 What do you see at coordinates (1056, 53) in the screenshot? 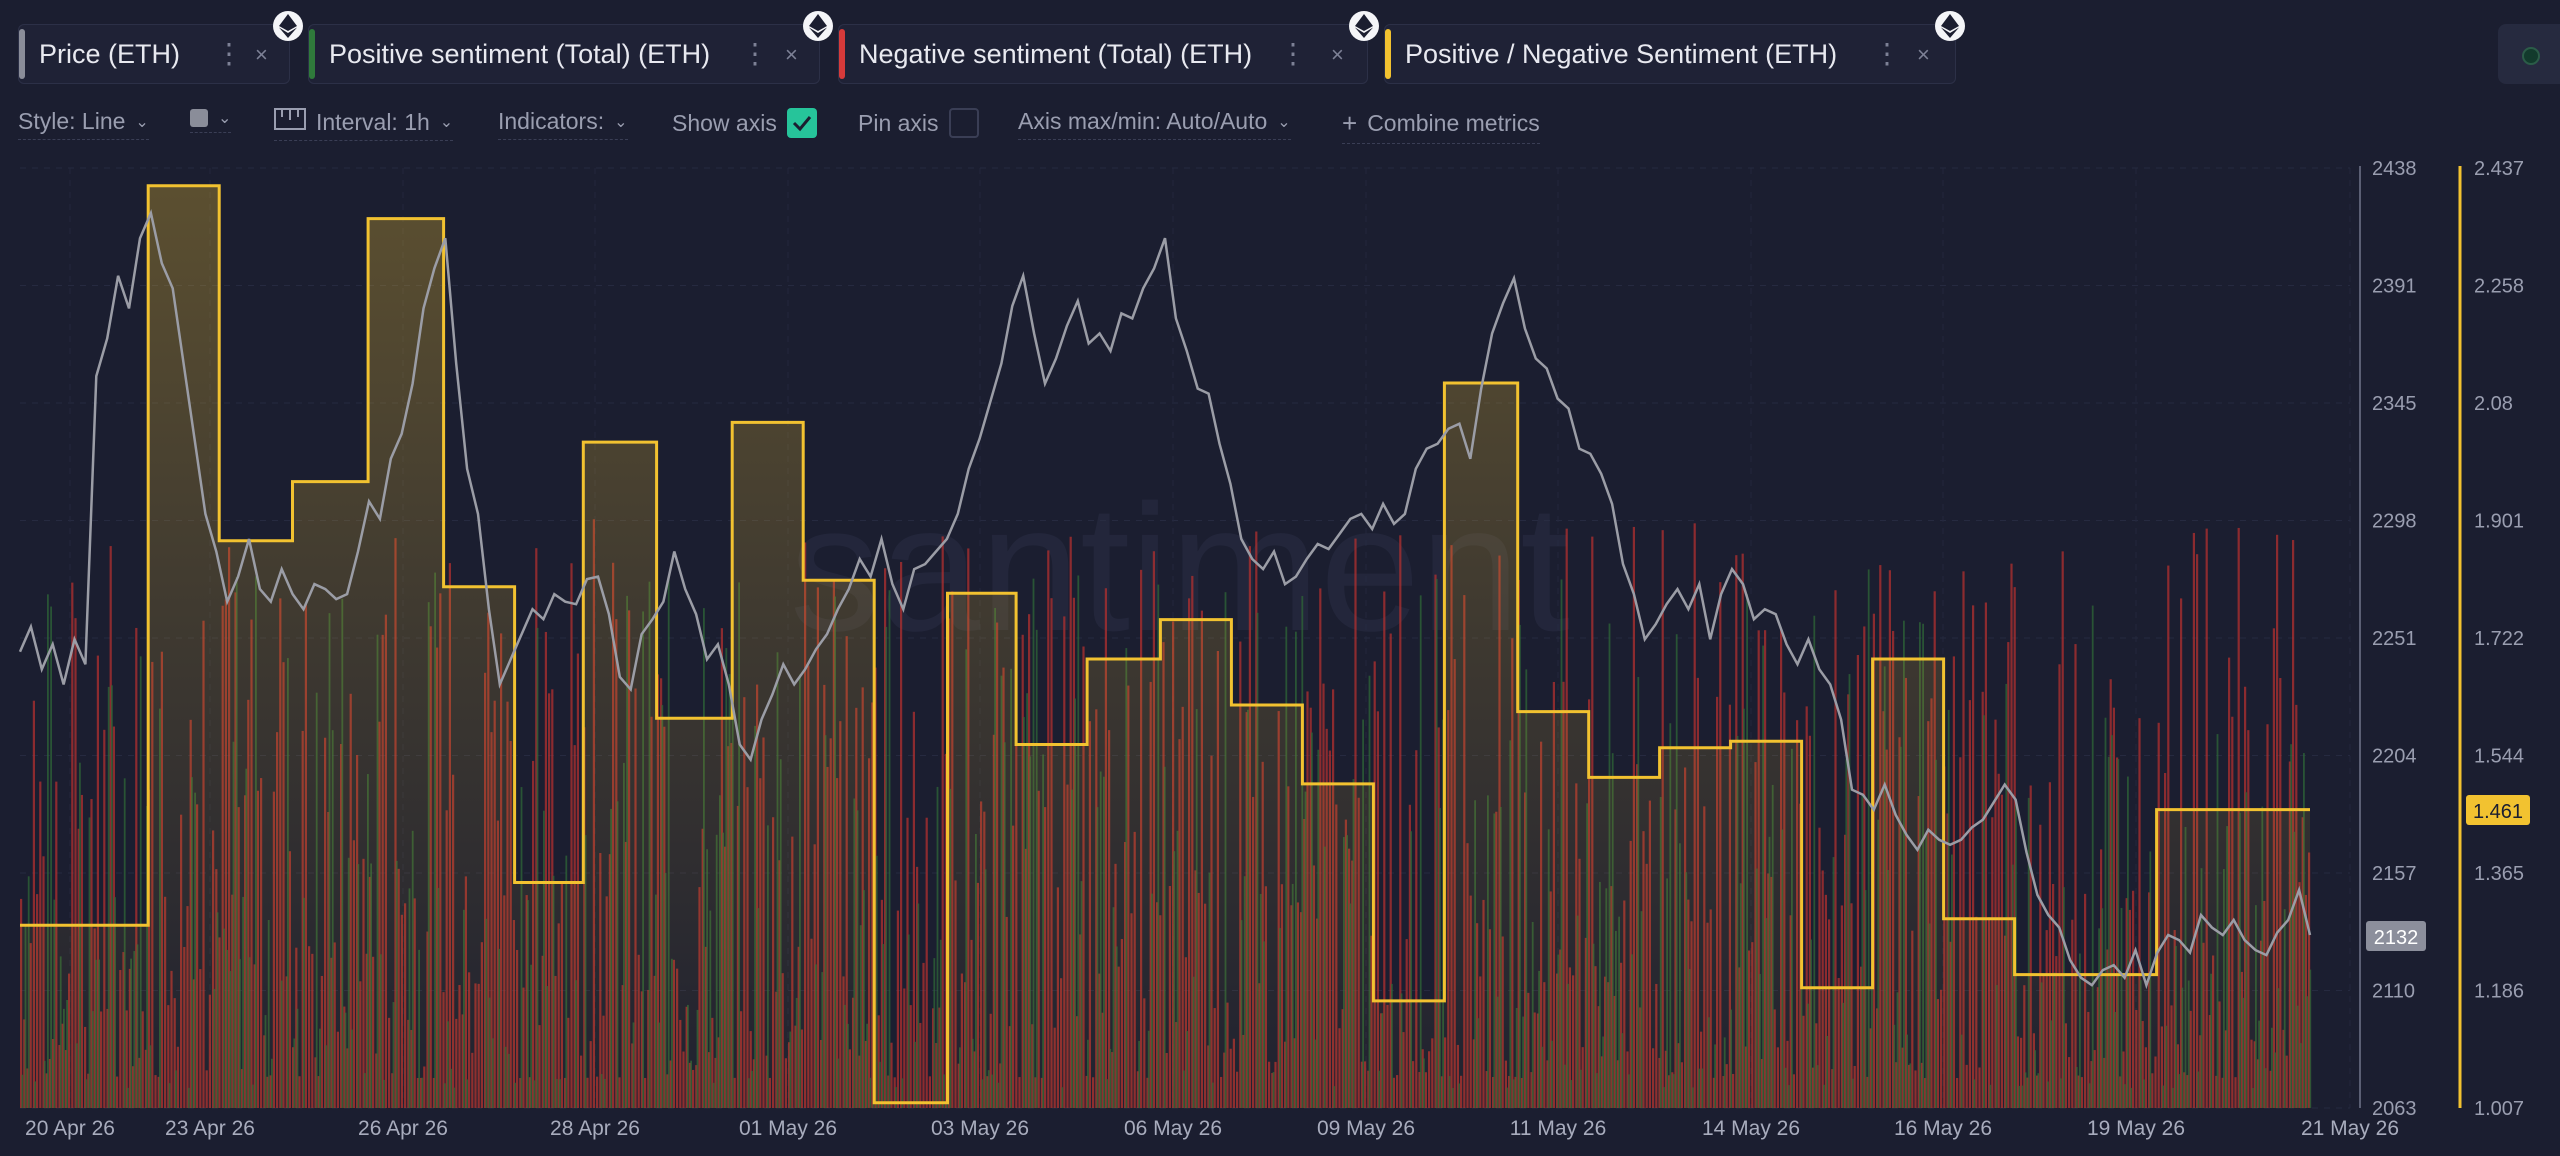
I see `tab-label: Negative sentiment (Total) (ETH)` at bounding box center [1056, 53].